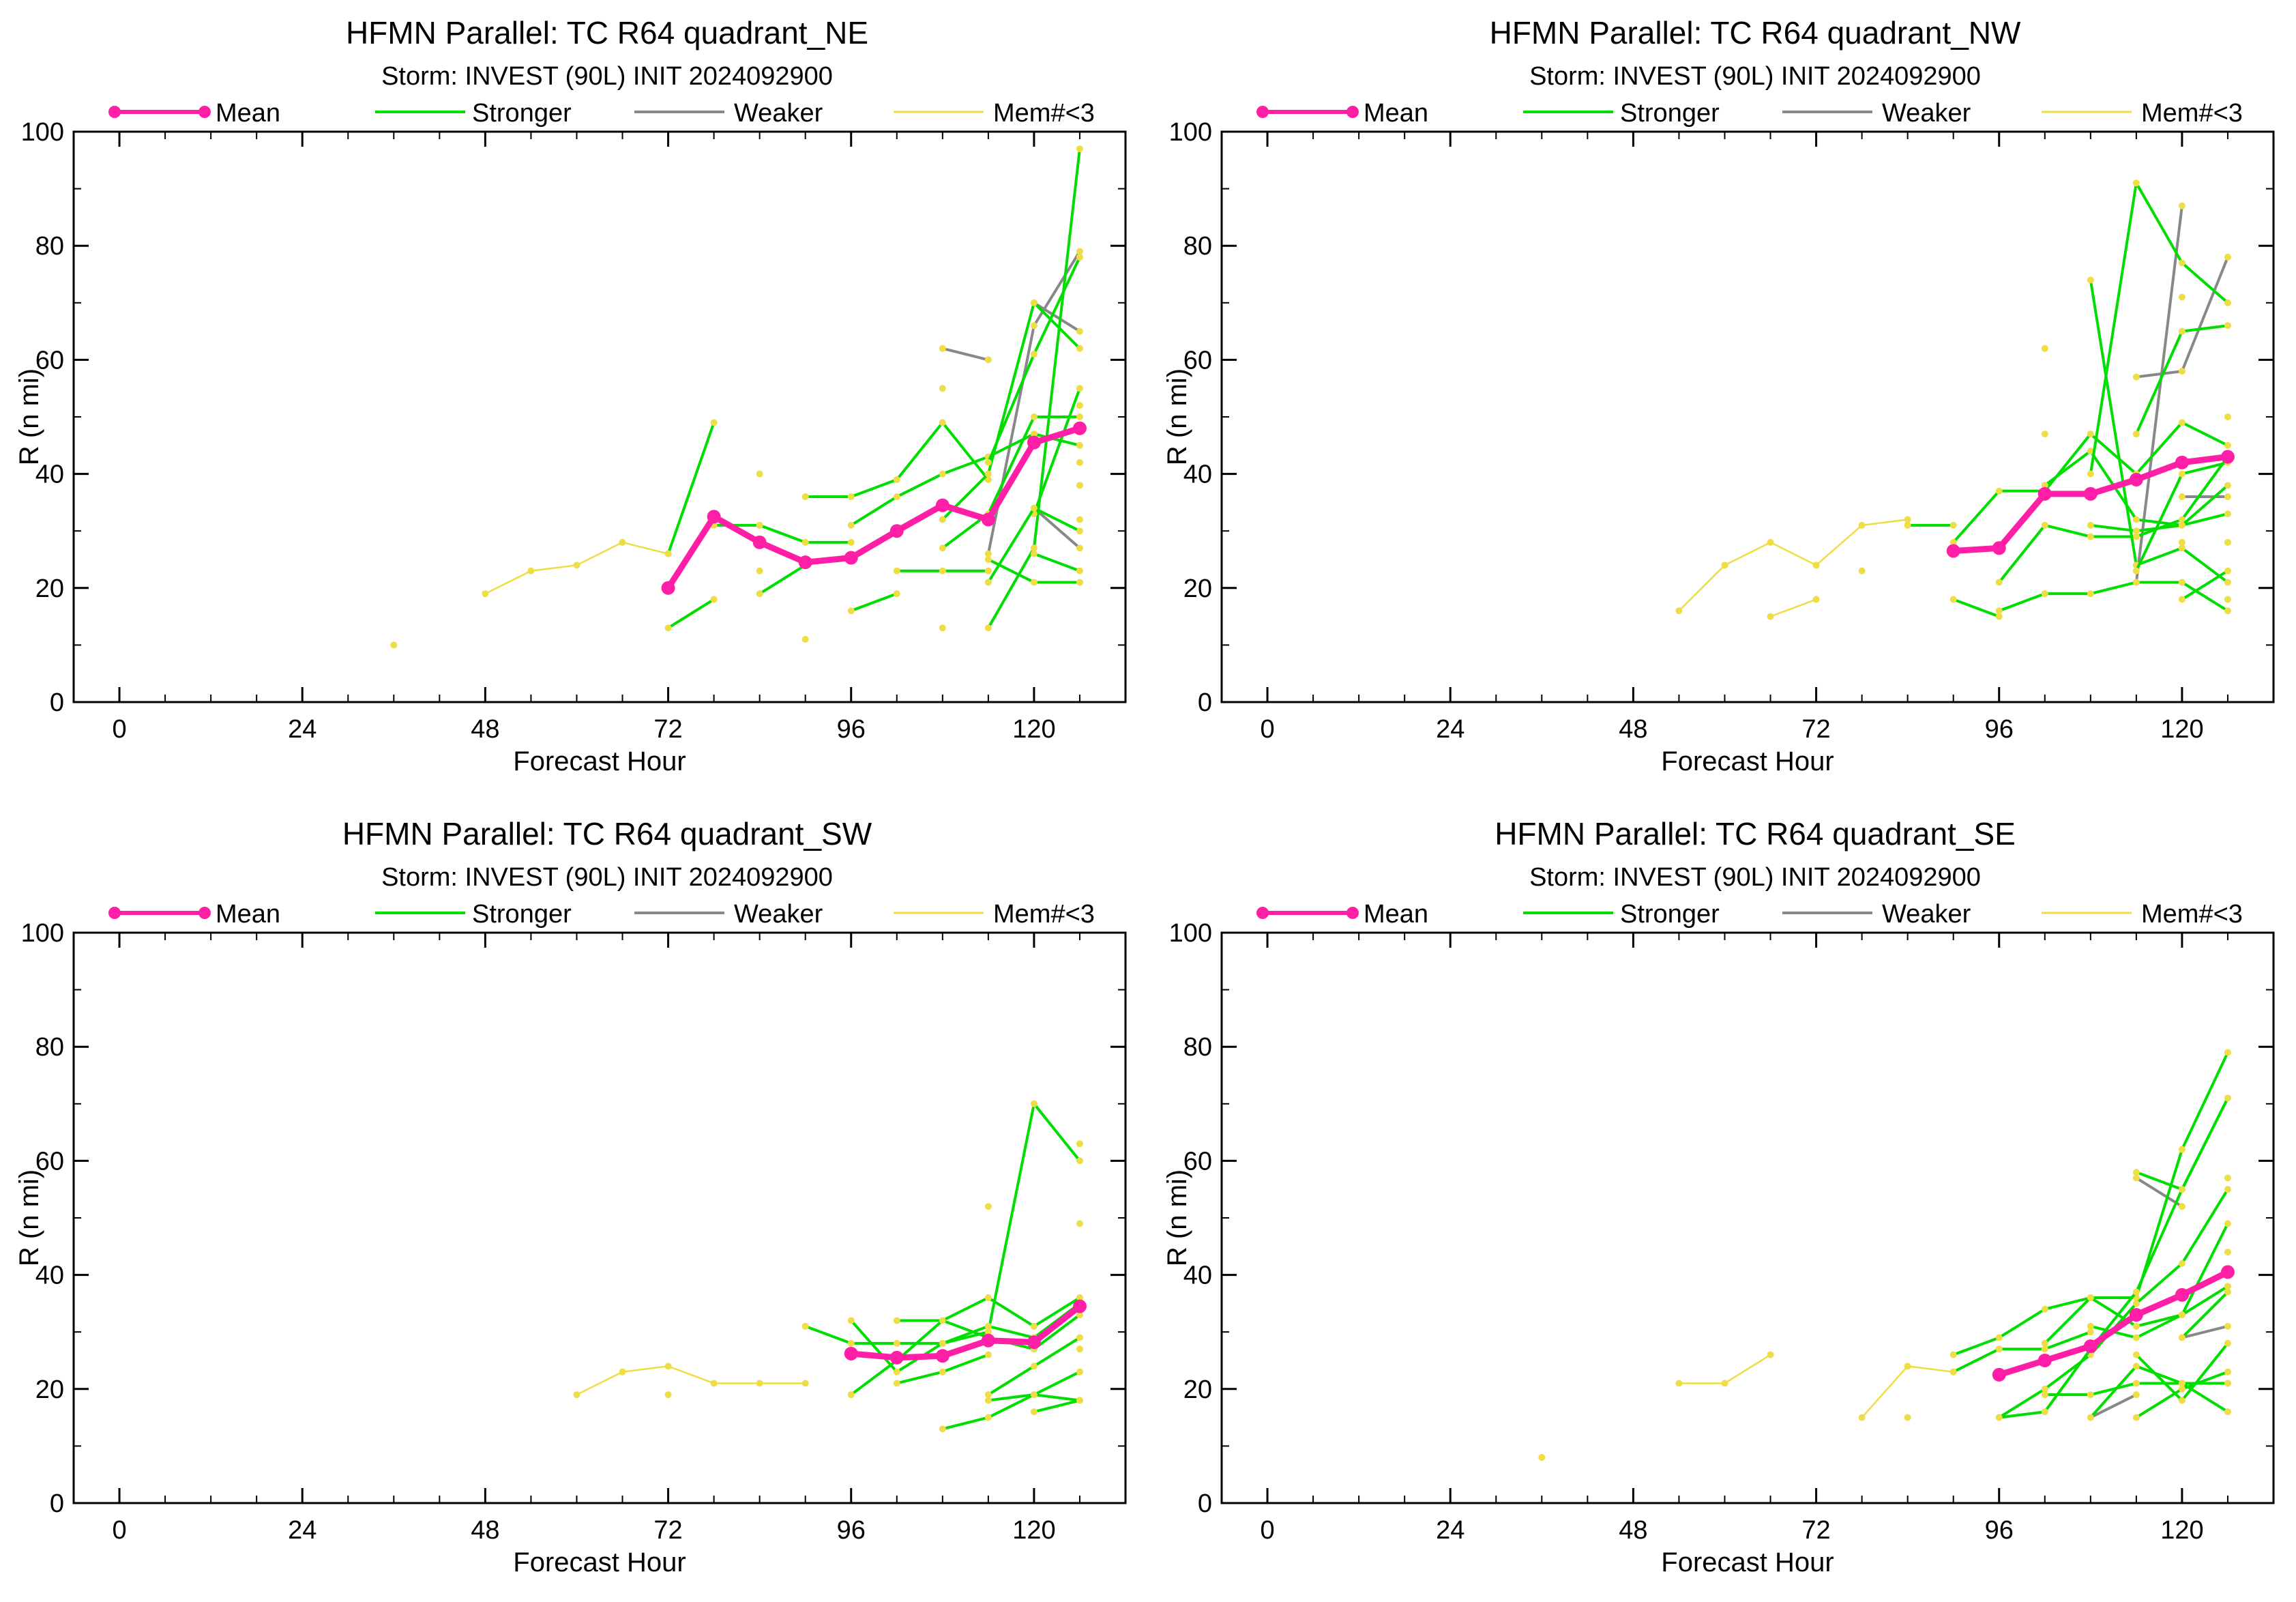 This screenshot has width=2296, height=1602. I want to click on chart-subtitle: Storm: INVEST (90L) INIT 2024092900, so click(607, 77).